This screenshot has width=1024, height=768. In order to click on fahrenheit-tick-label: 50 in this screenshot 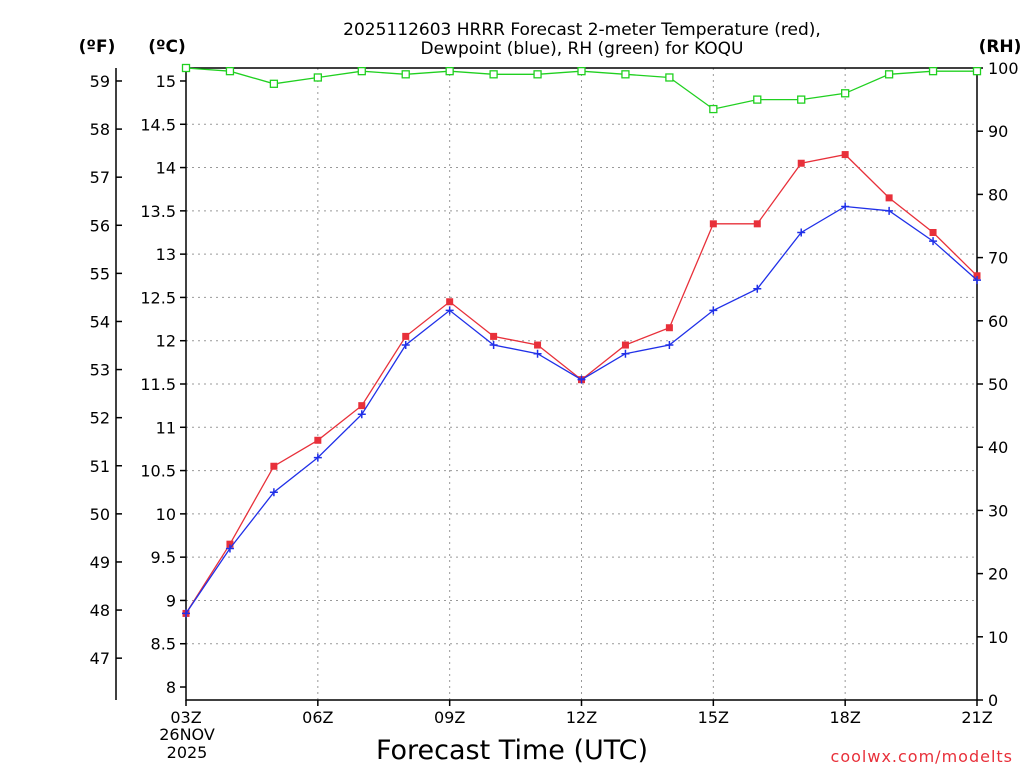, I will do `click(100, 514)`.